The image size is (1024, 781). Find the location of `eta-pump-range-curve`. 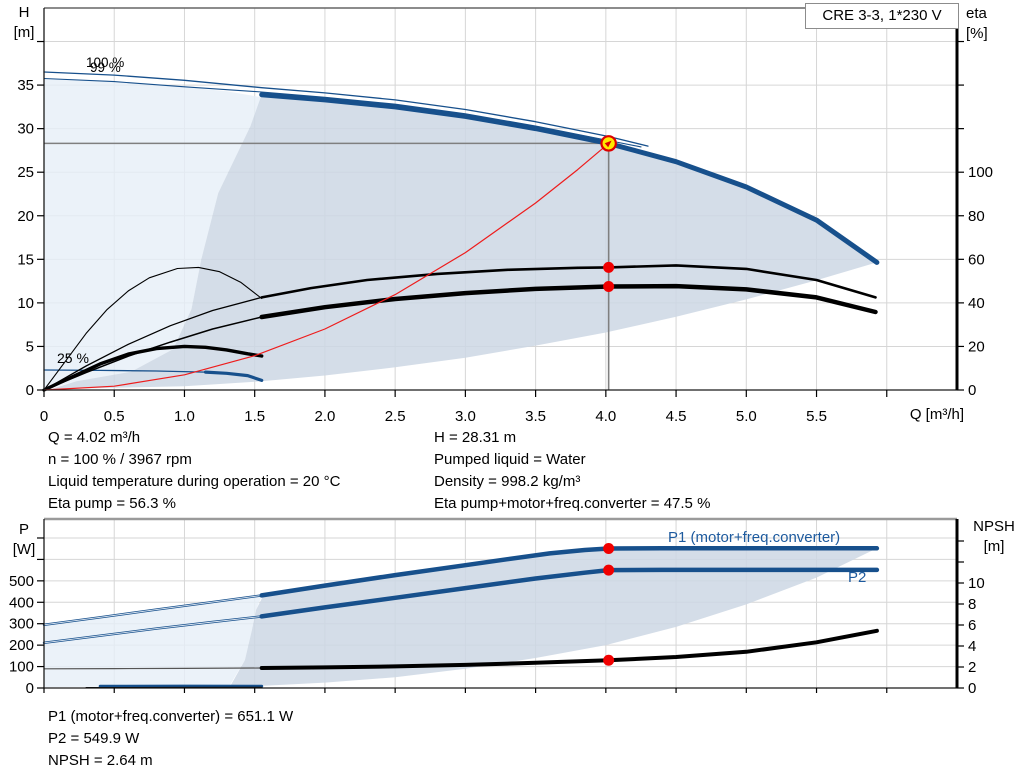

eta-pump-range-curve is located at coordinates (568, 281).